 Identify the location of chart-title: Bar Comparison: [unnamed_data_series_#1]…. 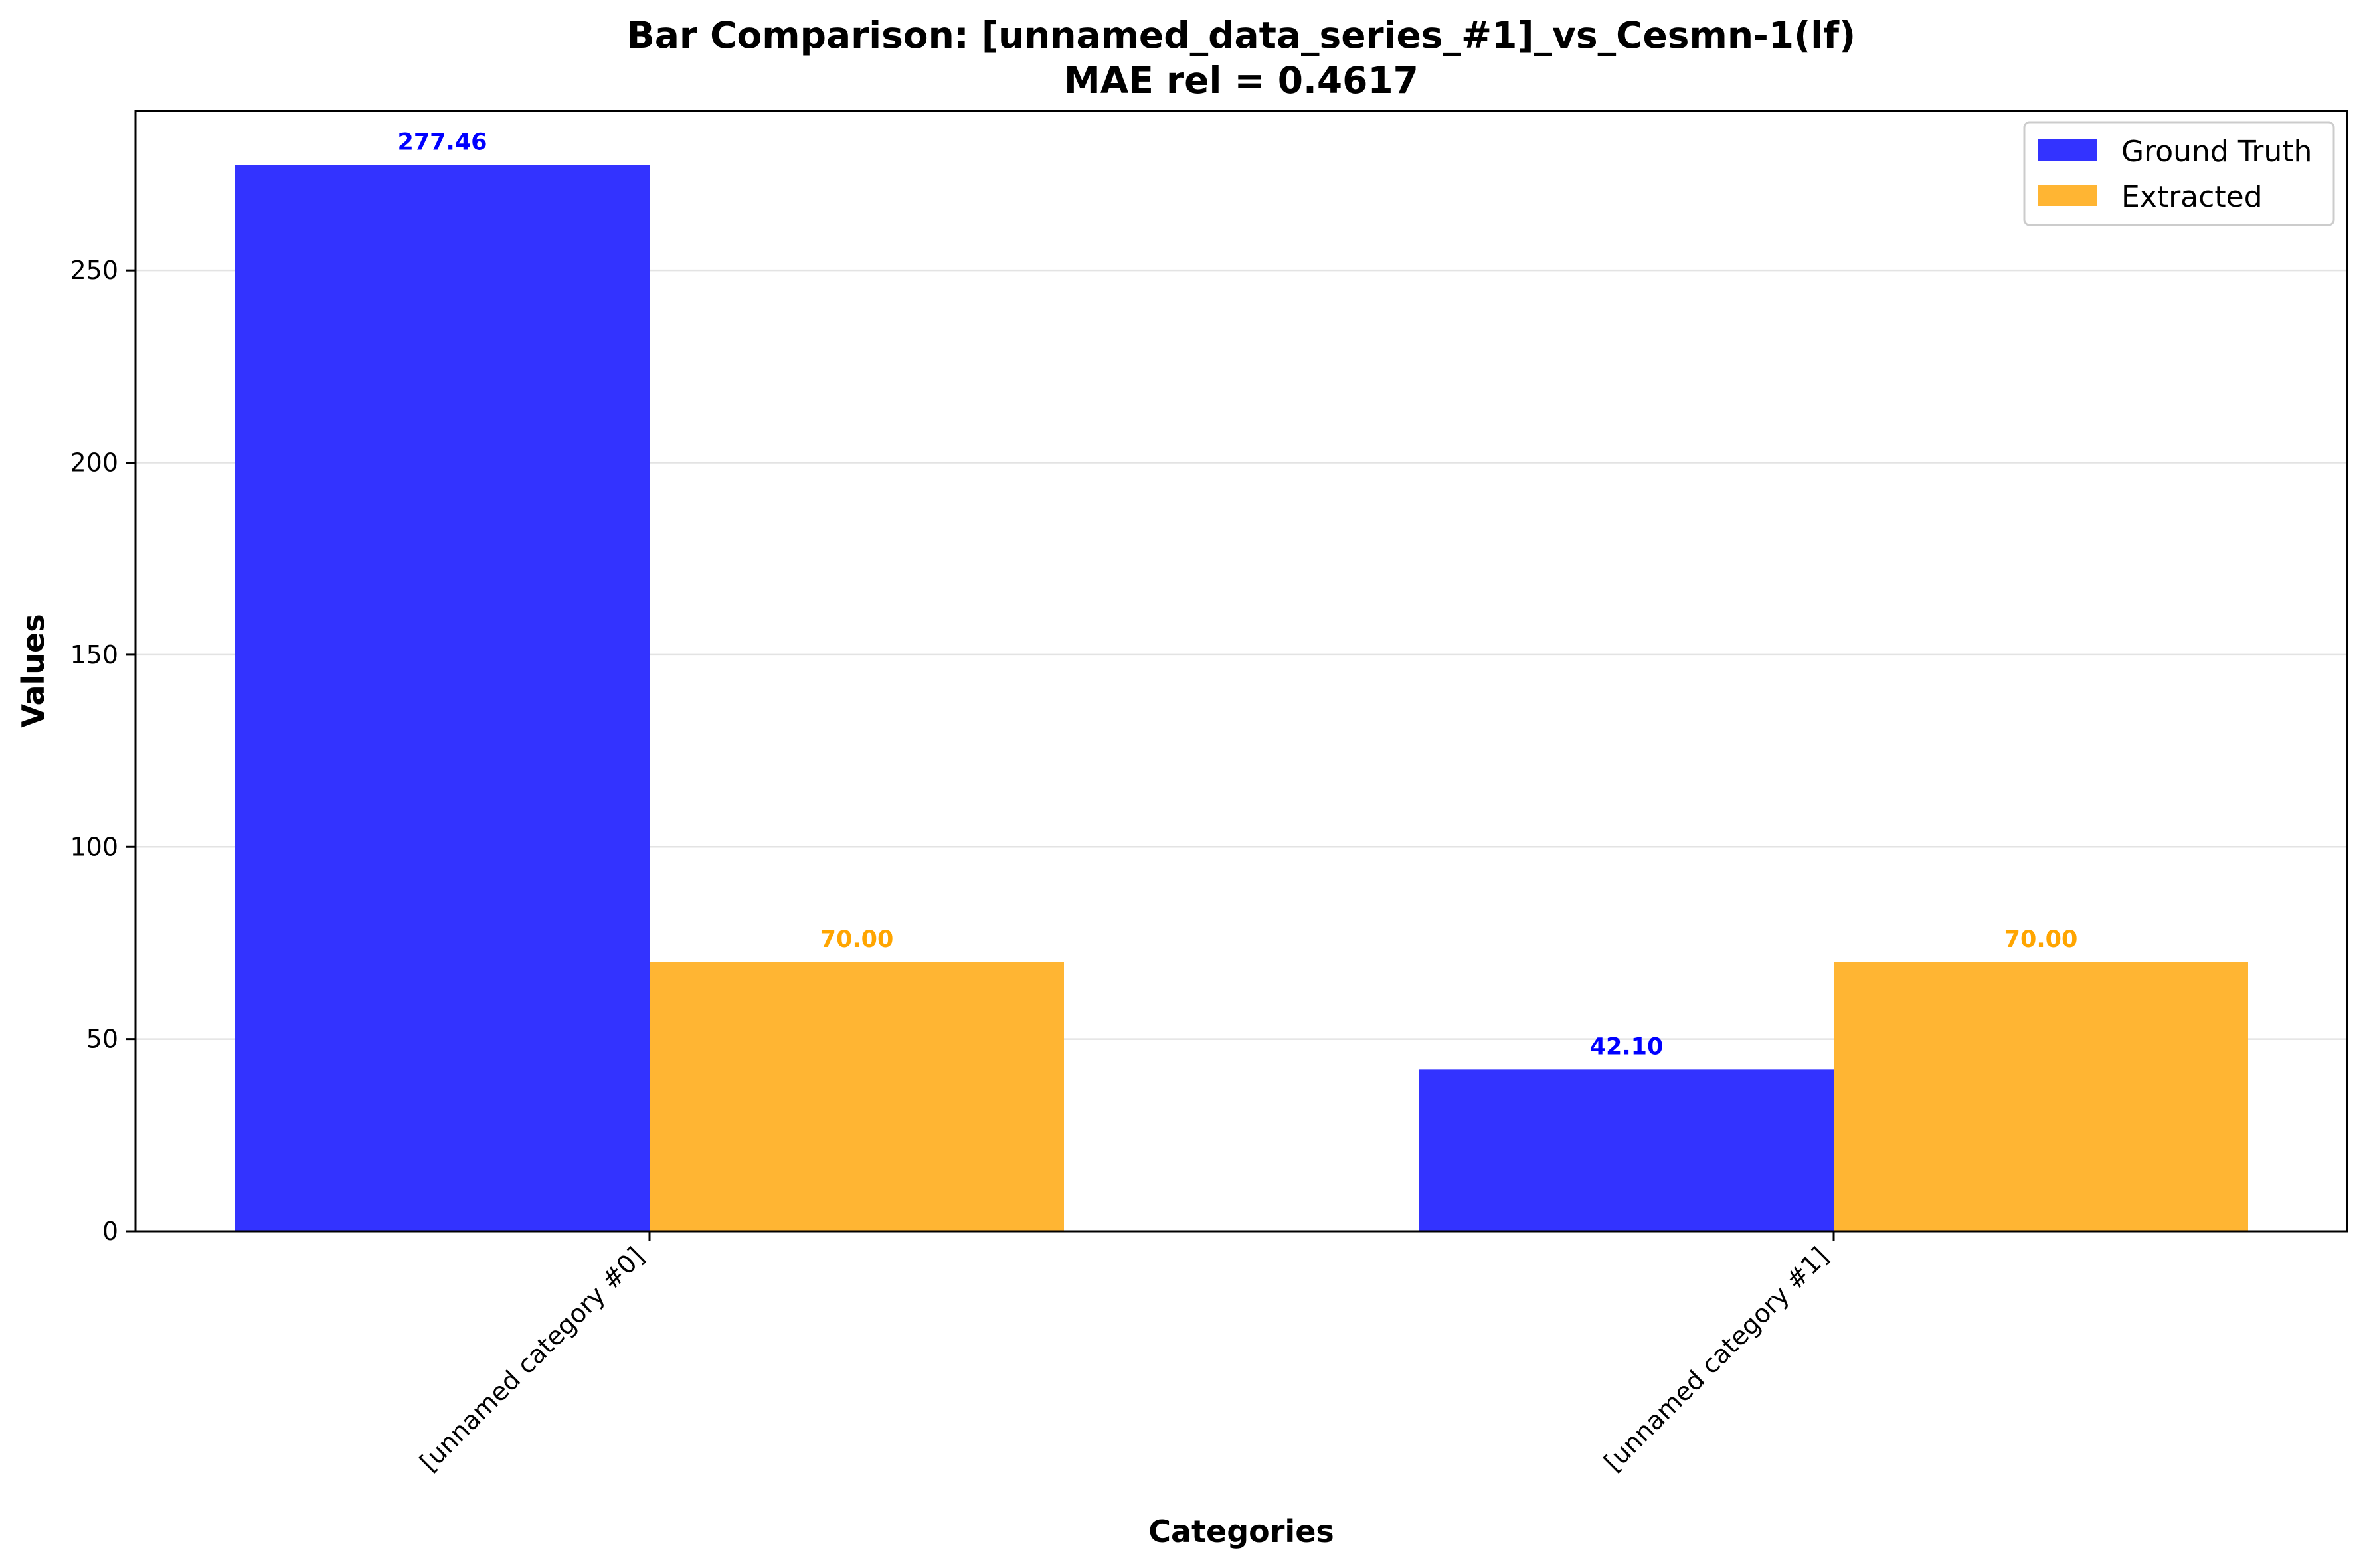
(1241, 35).